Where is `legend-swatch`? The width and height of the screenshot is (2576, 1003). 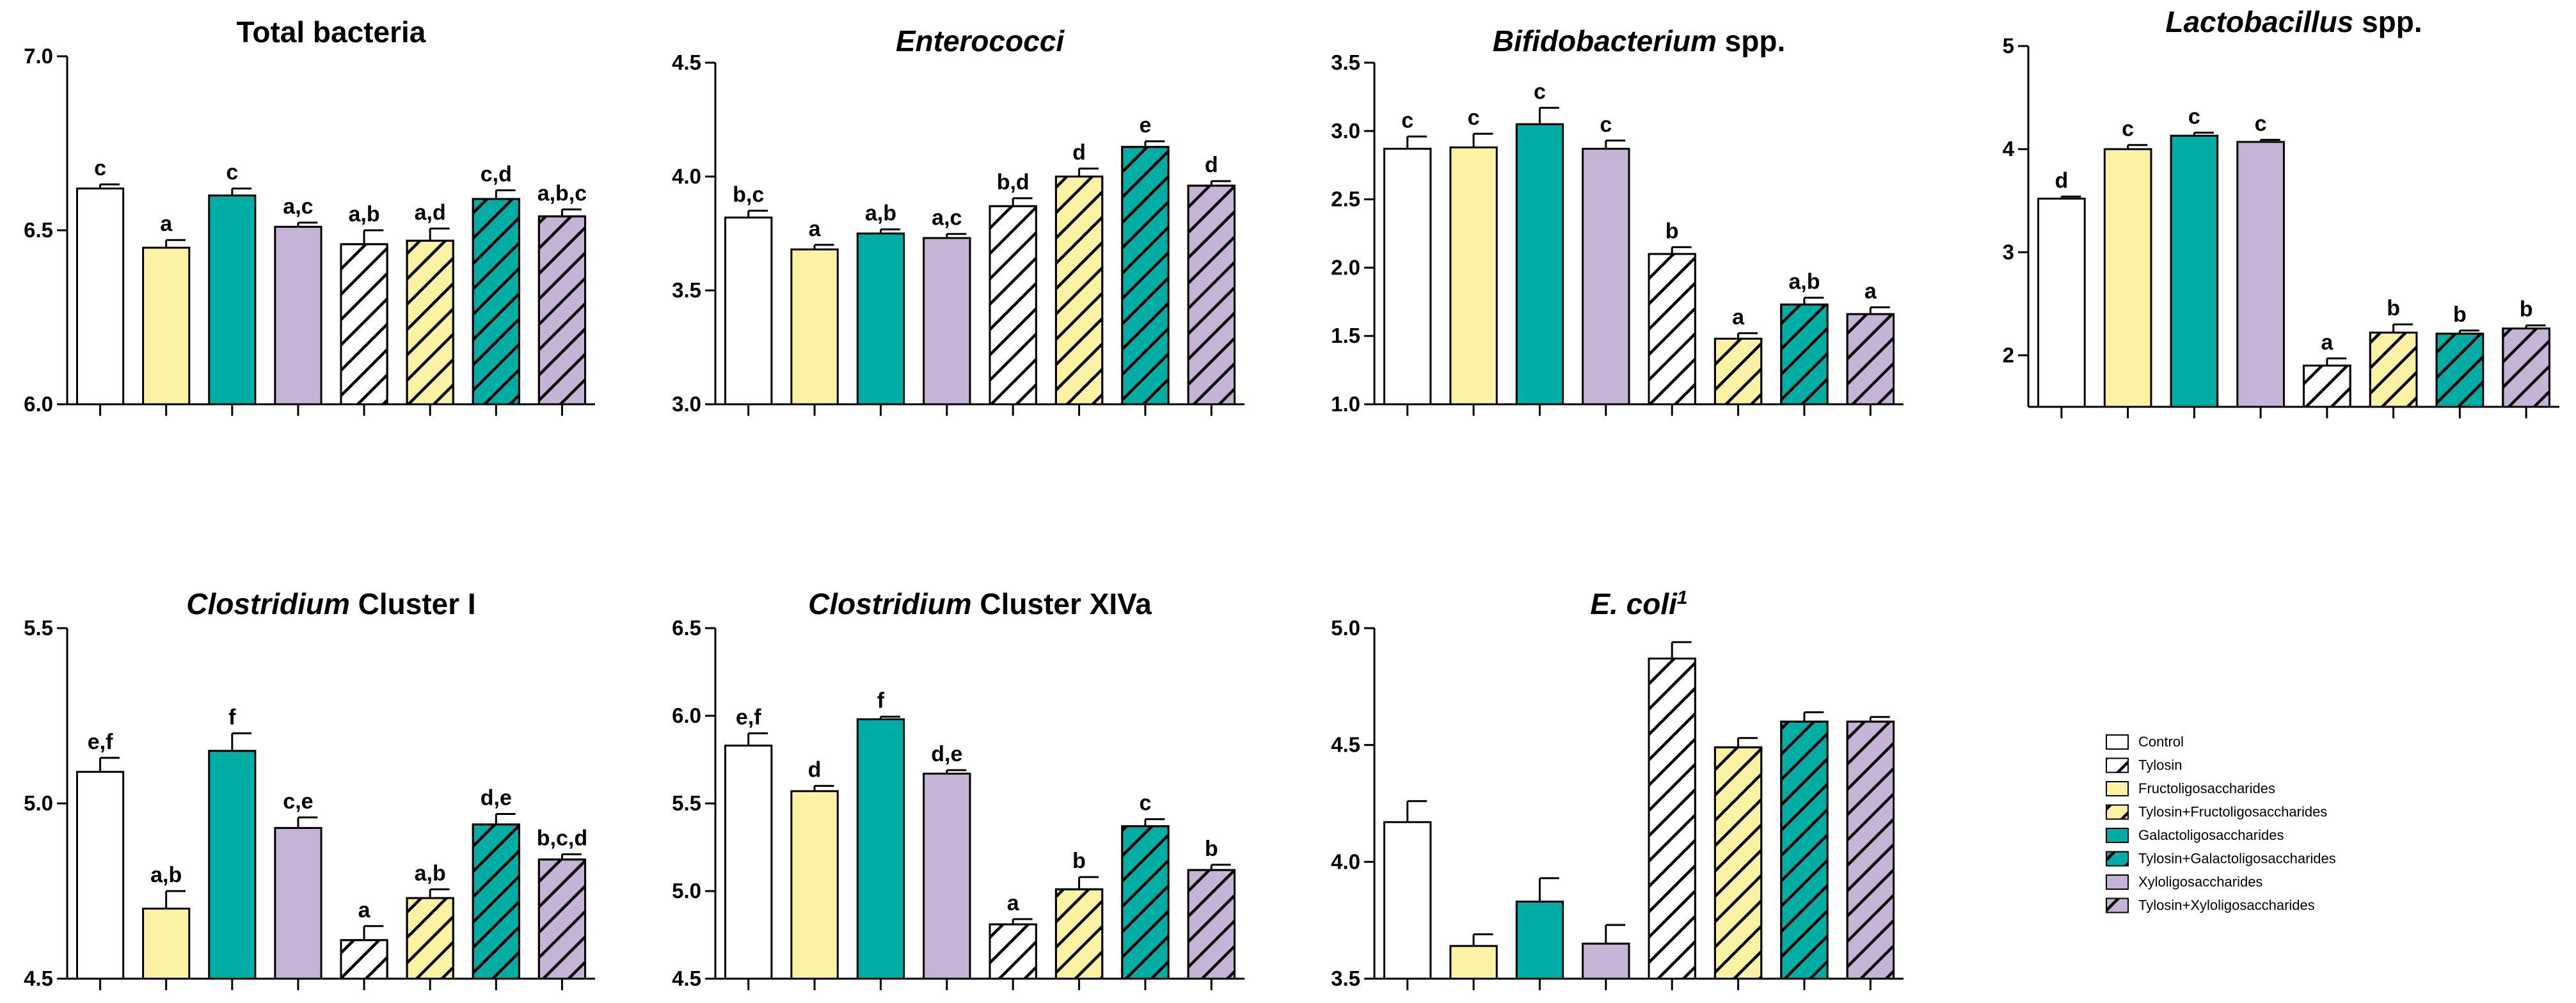 legend-swatch is located at coordinates (2118, 788).